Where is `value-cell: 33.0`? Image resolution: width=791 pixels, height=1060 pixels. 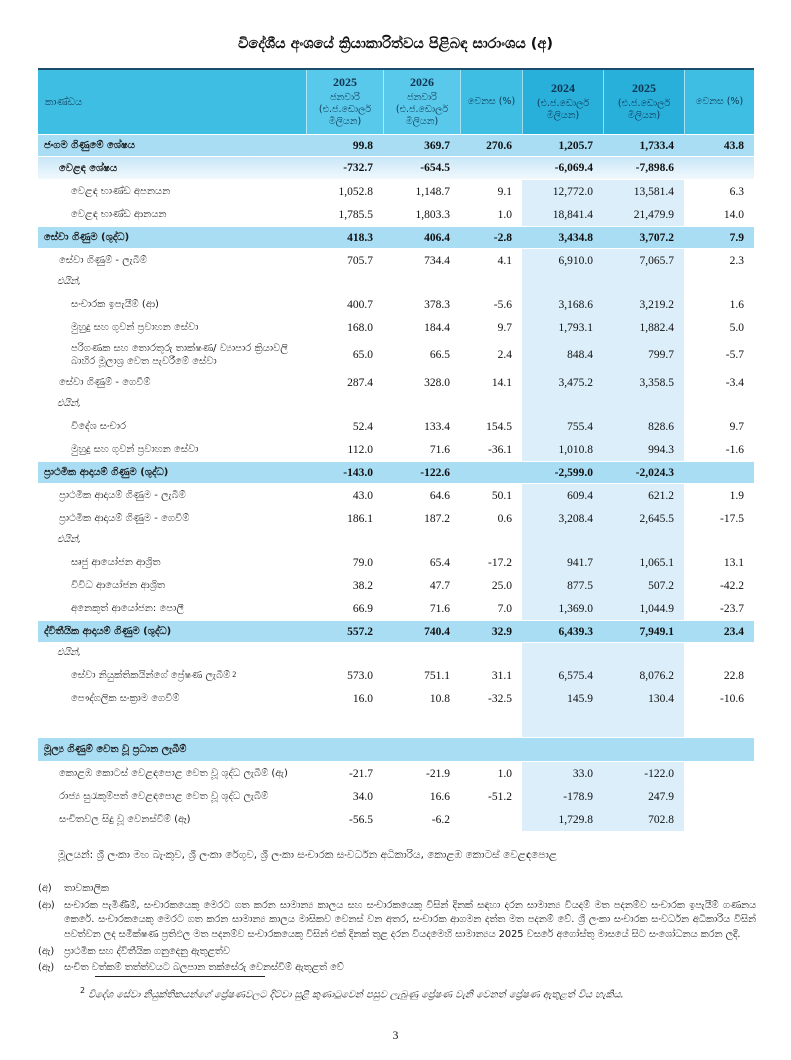
value-cell: 33.0 is located at coordinates (562, 773).